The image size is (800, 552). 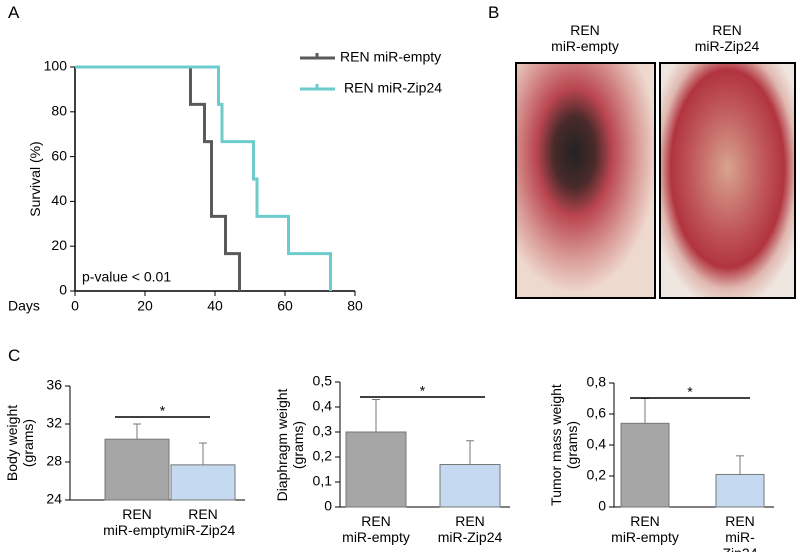 I want to click on y-axis-label: Survival (%), so click(x=35, y=179).